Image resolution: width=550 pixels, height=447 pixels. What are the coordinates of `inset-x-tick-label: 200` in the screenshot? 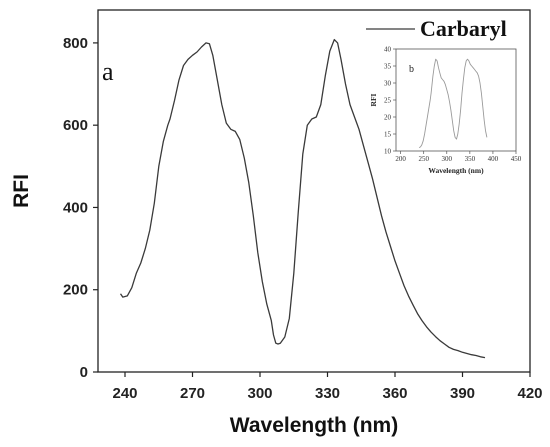 It's located at (400, 159).